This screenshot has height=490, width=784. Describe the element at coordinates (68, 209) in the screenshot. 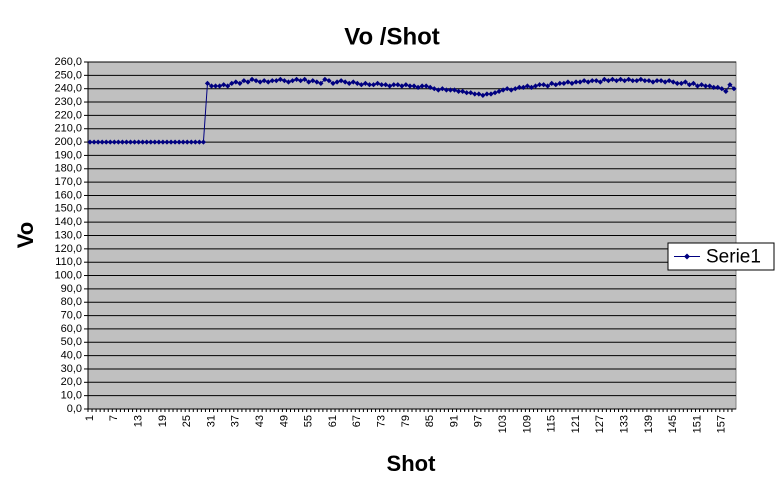

I see `y-tick-label: 150,0` at that location.